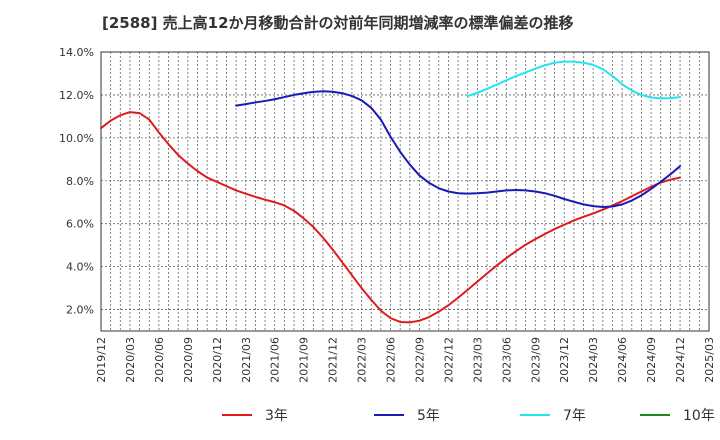  I want to click on x-tick-label: 2025/03, so click(709, 360).